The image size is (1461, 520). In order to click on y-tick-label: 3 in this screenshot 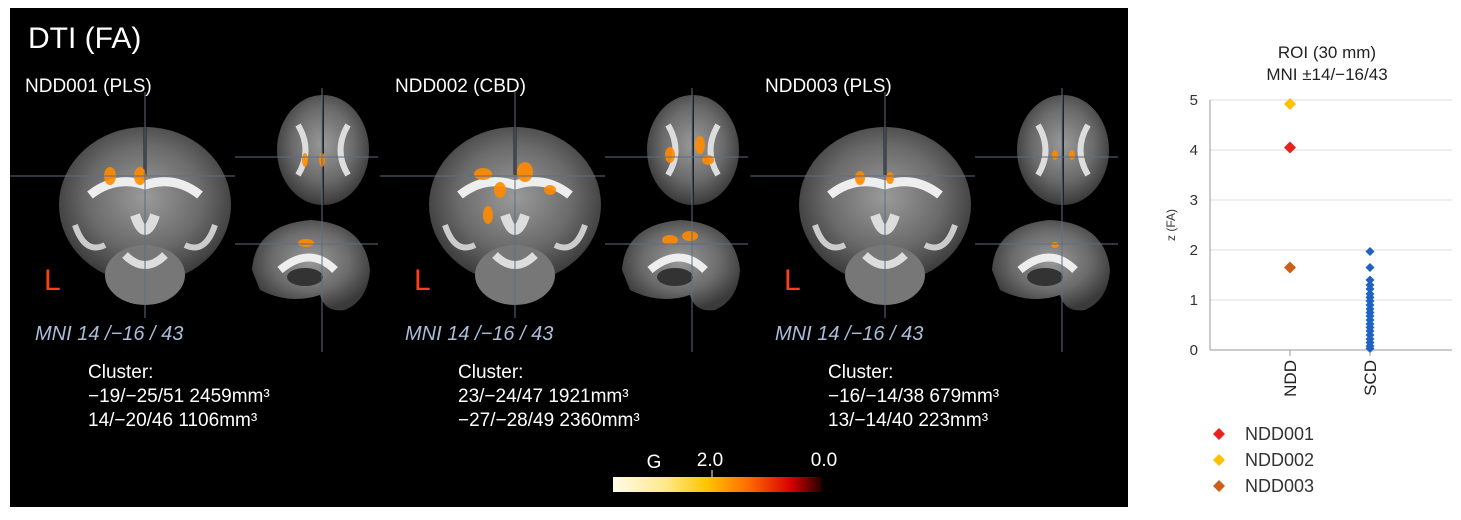, I will do `click(1194, 200)`.